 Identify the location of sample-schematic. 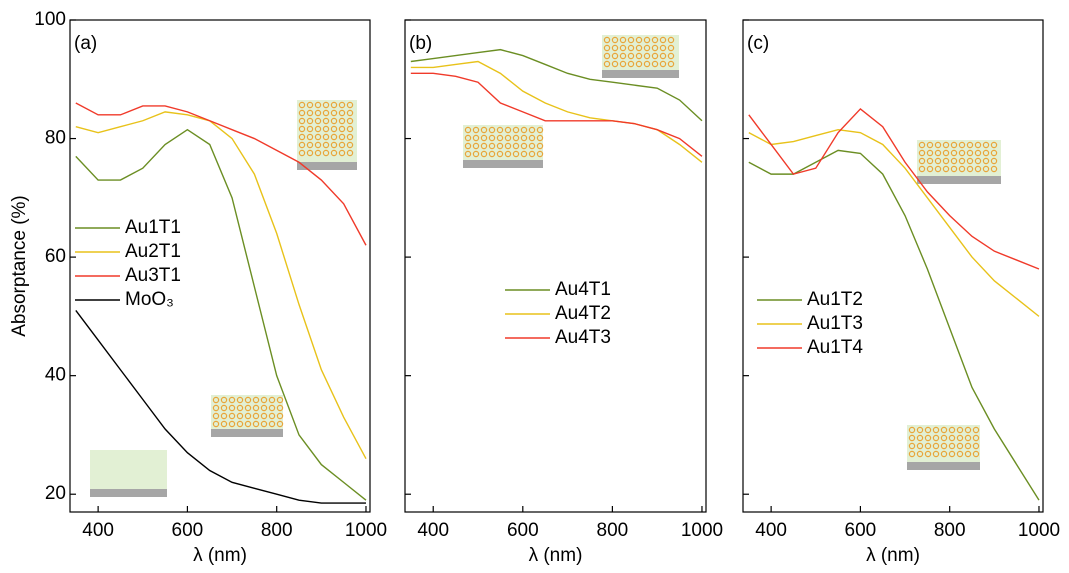
(943, 447).